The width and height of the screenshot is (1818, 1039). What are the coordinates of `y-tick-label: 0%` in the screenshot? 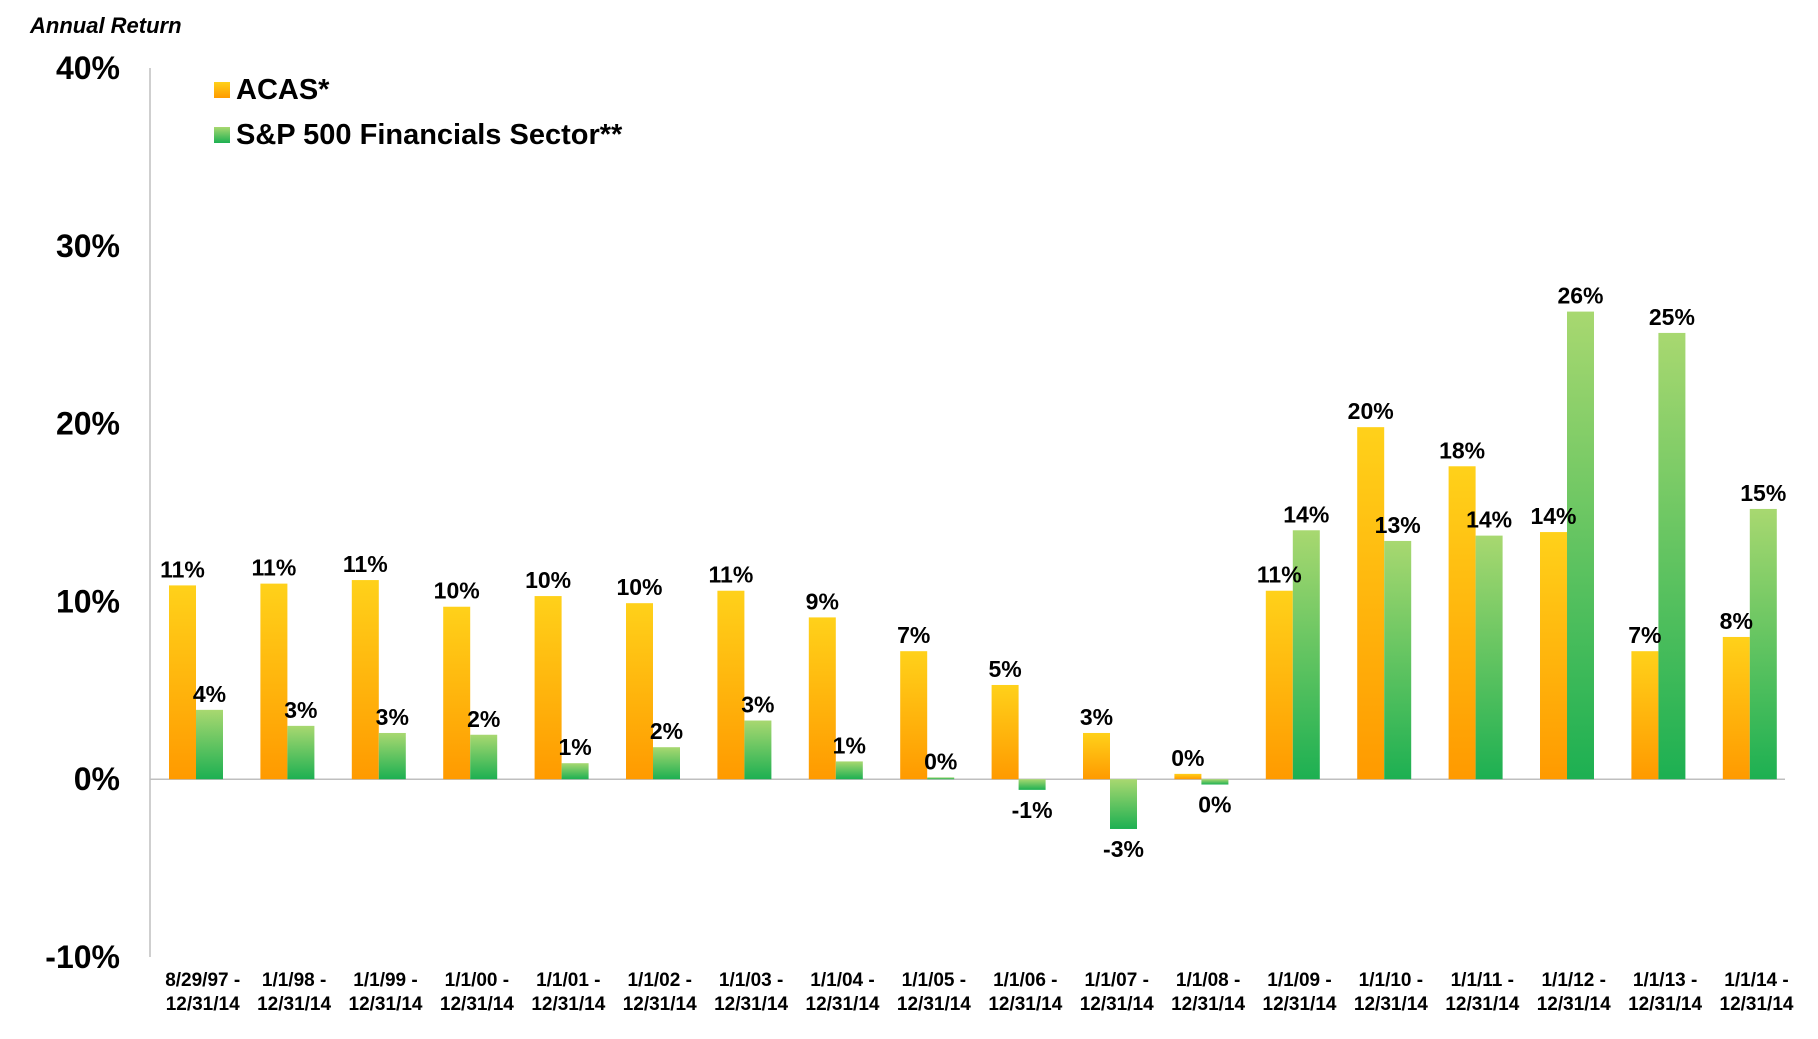 It's located at (97, 779).